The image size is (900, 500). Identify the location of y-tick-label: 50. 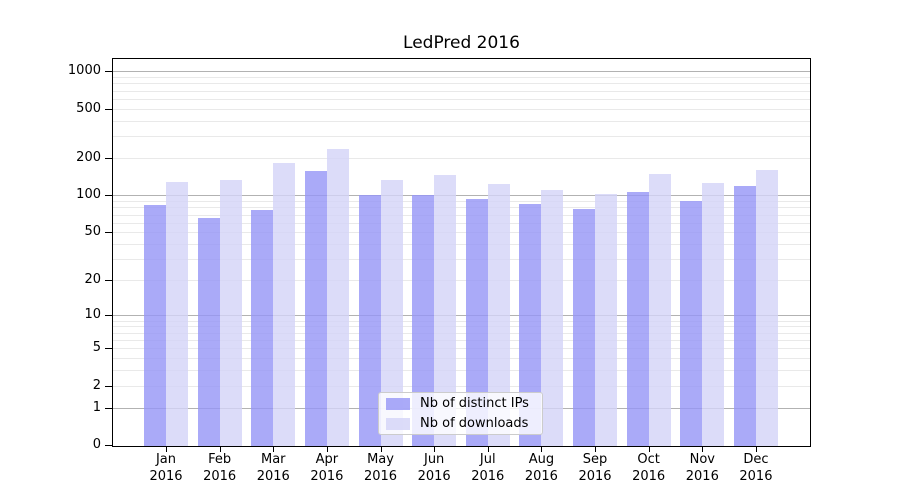
(92, 232).